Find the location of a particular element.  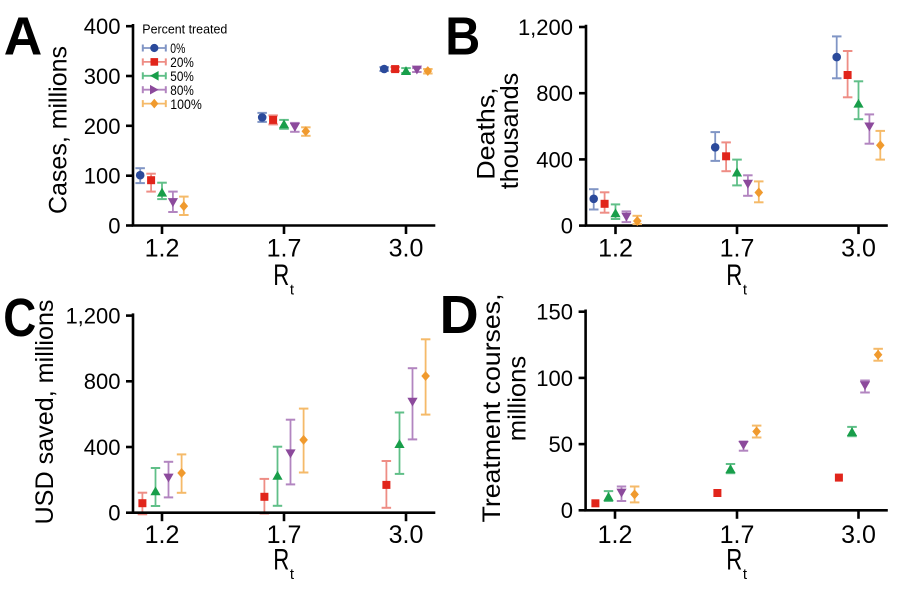

svg-text: B is located at coordinates (462, 36).